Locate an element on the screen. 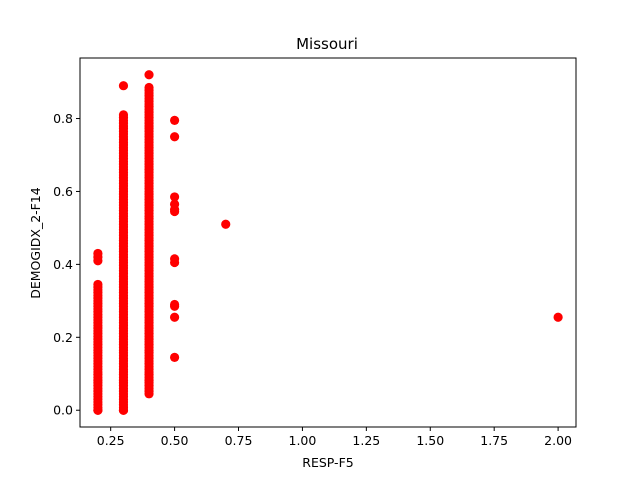  y-tick-label: 0.6 is located at coordinates (63, 191).